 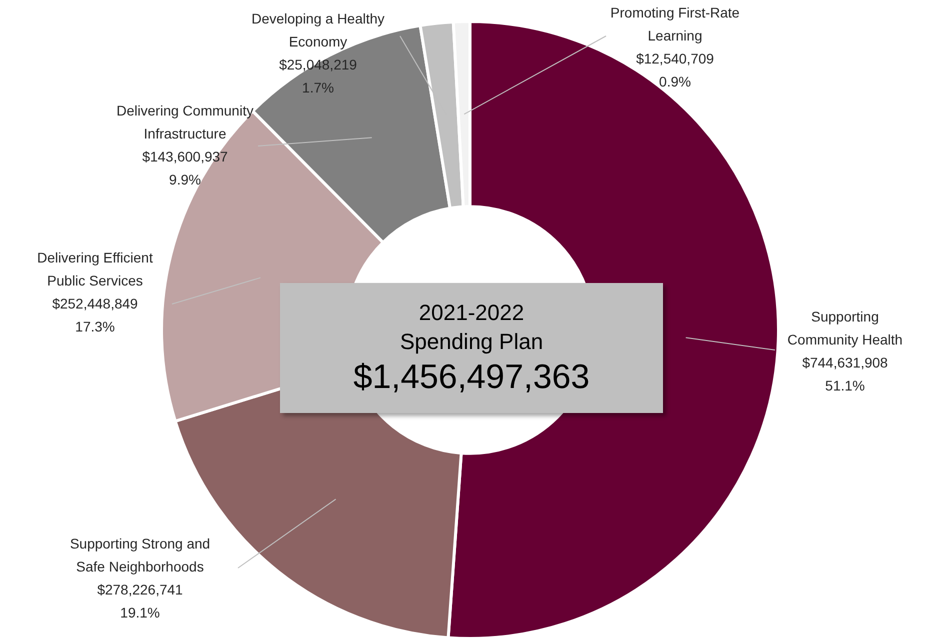 I want to click on data-label: $12,540,709 0.9%, so click(x=675, y=70).